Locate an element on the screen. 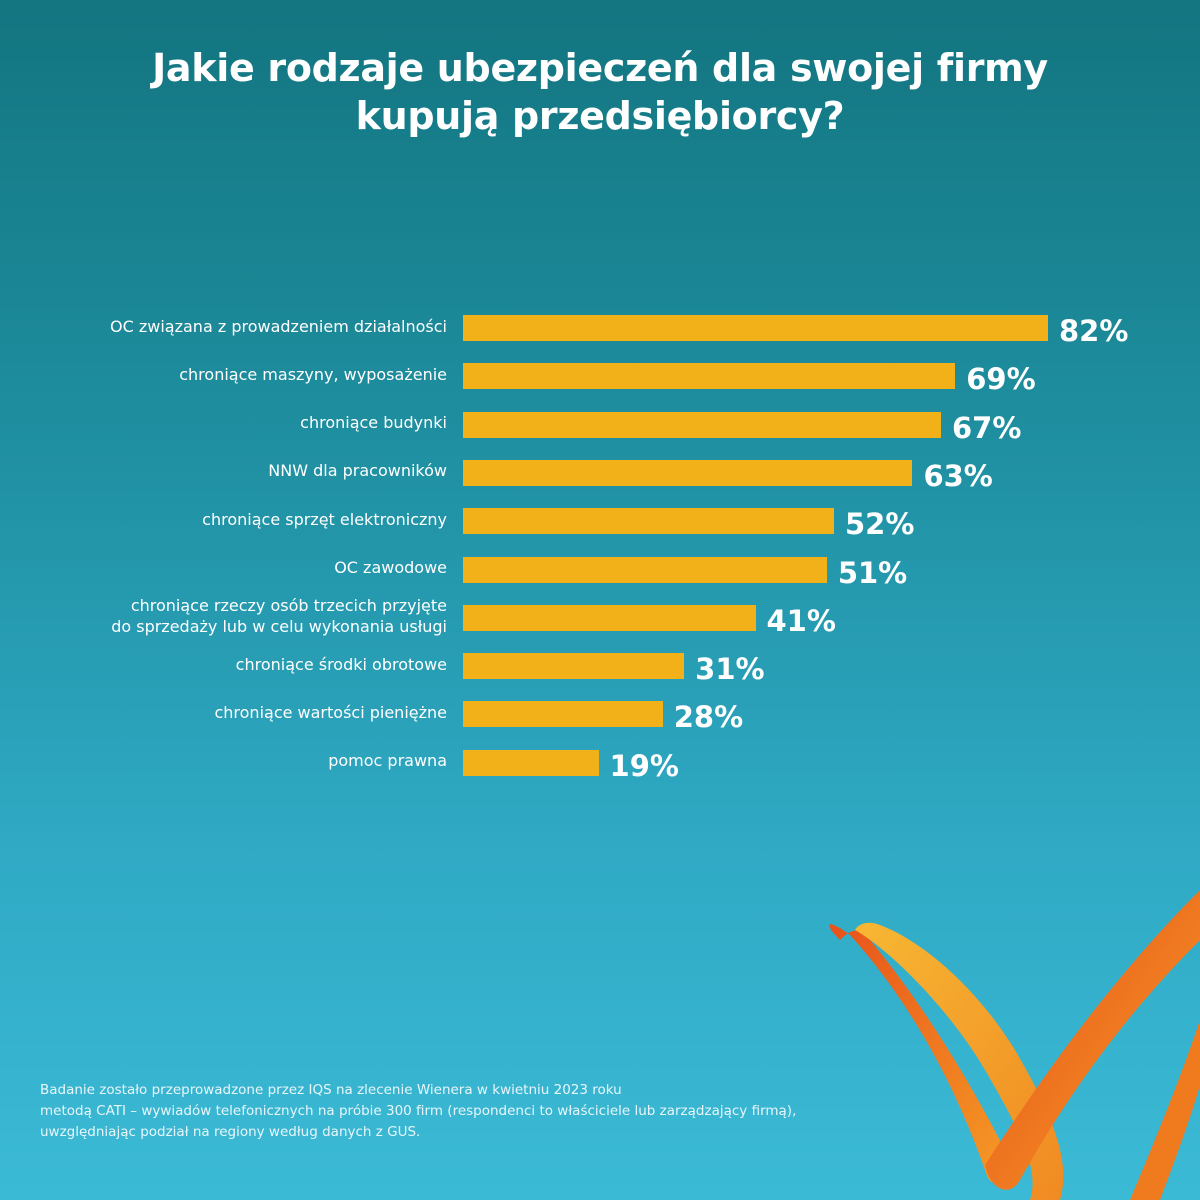 The height and width of the screenshot is (1200, 1200). logo-middle-ribbon is located at coordinates (959, 1061).